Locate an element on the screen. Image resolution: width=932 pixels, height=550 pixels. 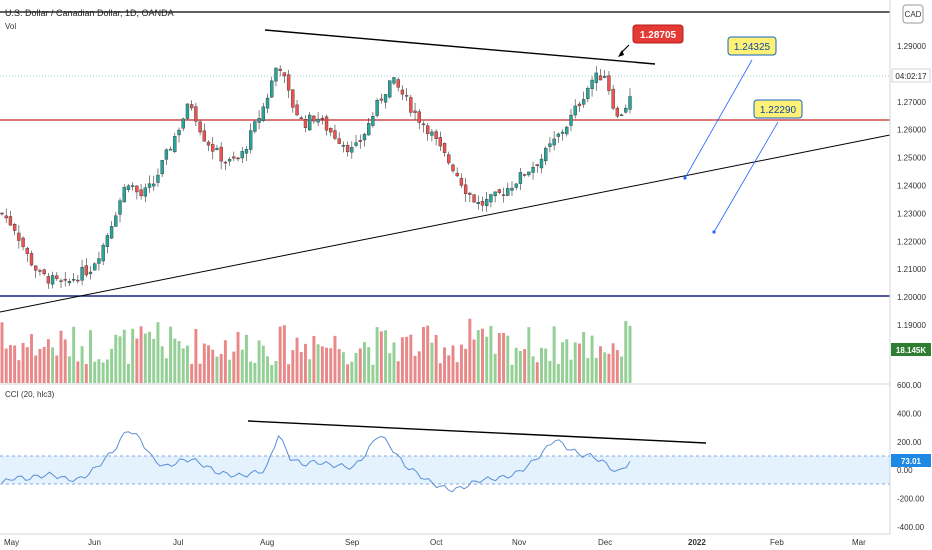
callout-top-bg is located at coordinates (658, 34).